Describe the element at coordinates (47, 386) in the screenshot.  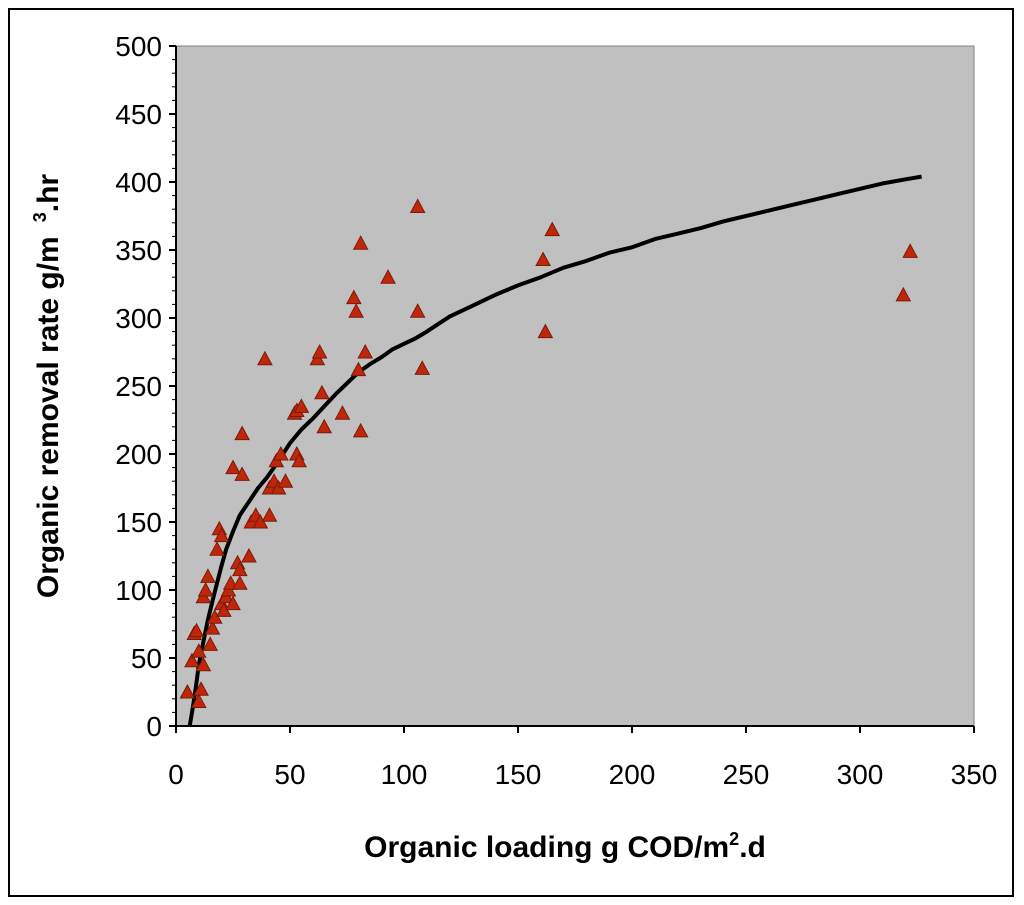
I see `y-axis-title: Organic removal rate g/m3.hr` at that location.